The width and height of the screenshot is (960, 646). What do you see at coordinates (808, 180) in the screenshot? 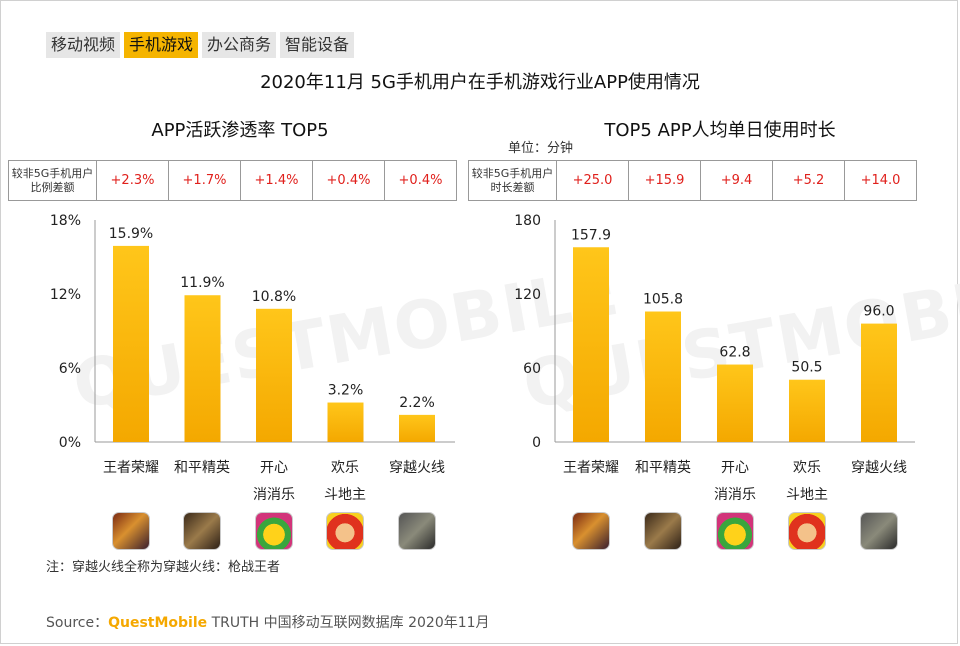
I see `compare-value: +5.2` at bounding box center [808, 180].